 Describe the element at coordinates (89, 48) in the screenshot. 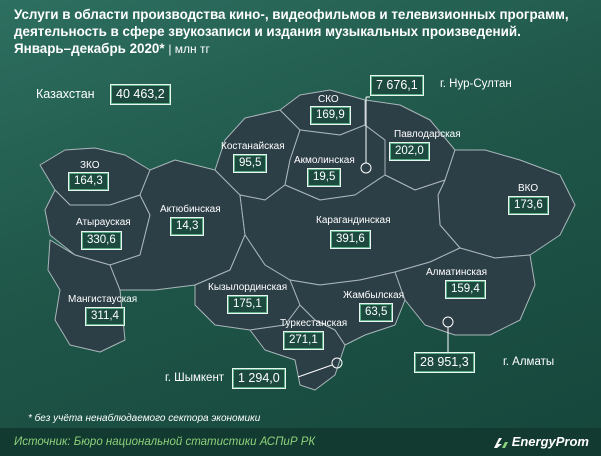

I see `title-line-3: Январь–декабрь 2020*` at that location.